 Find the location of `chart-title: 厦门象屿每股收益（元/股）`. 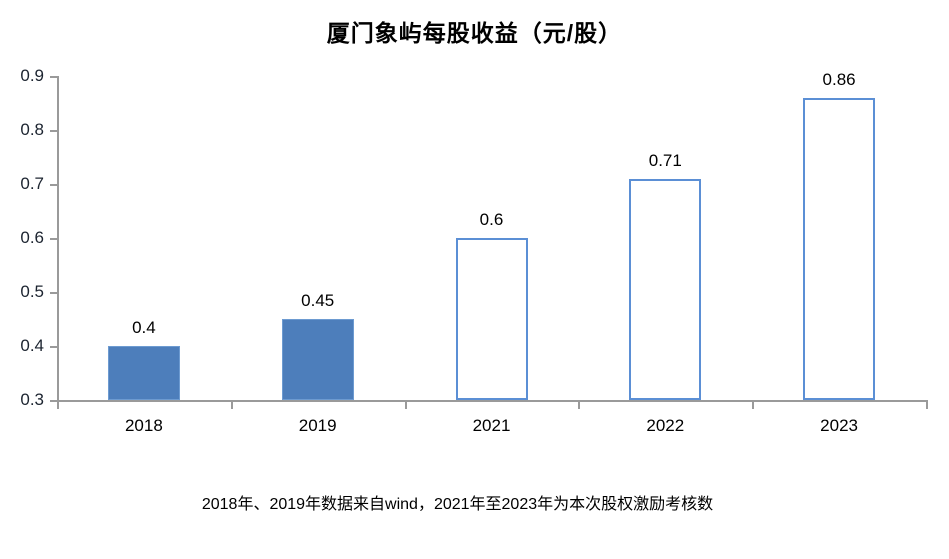

chart-title: 厦门象屿每股收益（元/股） is located at coordinates (474, 33).